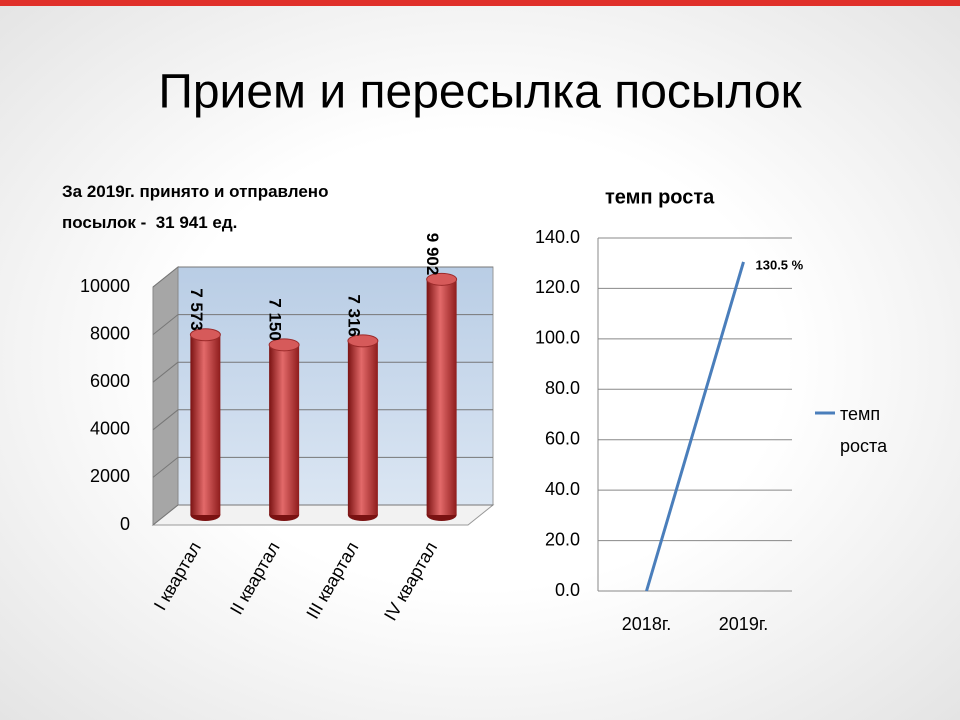 The image size is (960, 720). Describe the element at coordinates (410, 581) in the screenshot. I see `x-tick-label: IV квартал` at that location.